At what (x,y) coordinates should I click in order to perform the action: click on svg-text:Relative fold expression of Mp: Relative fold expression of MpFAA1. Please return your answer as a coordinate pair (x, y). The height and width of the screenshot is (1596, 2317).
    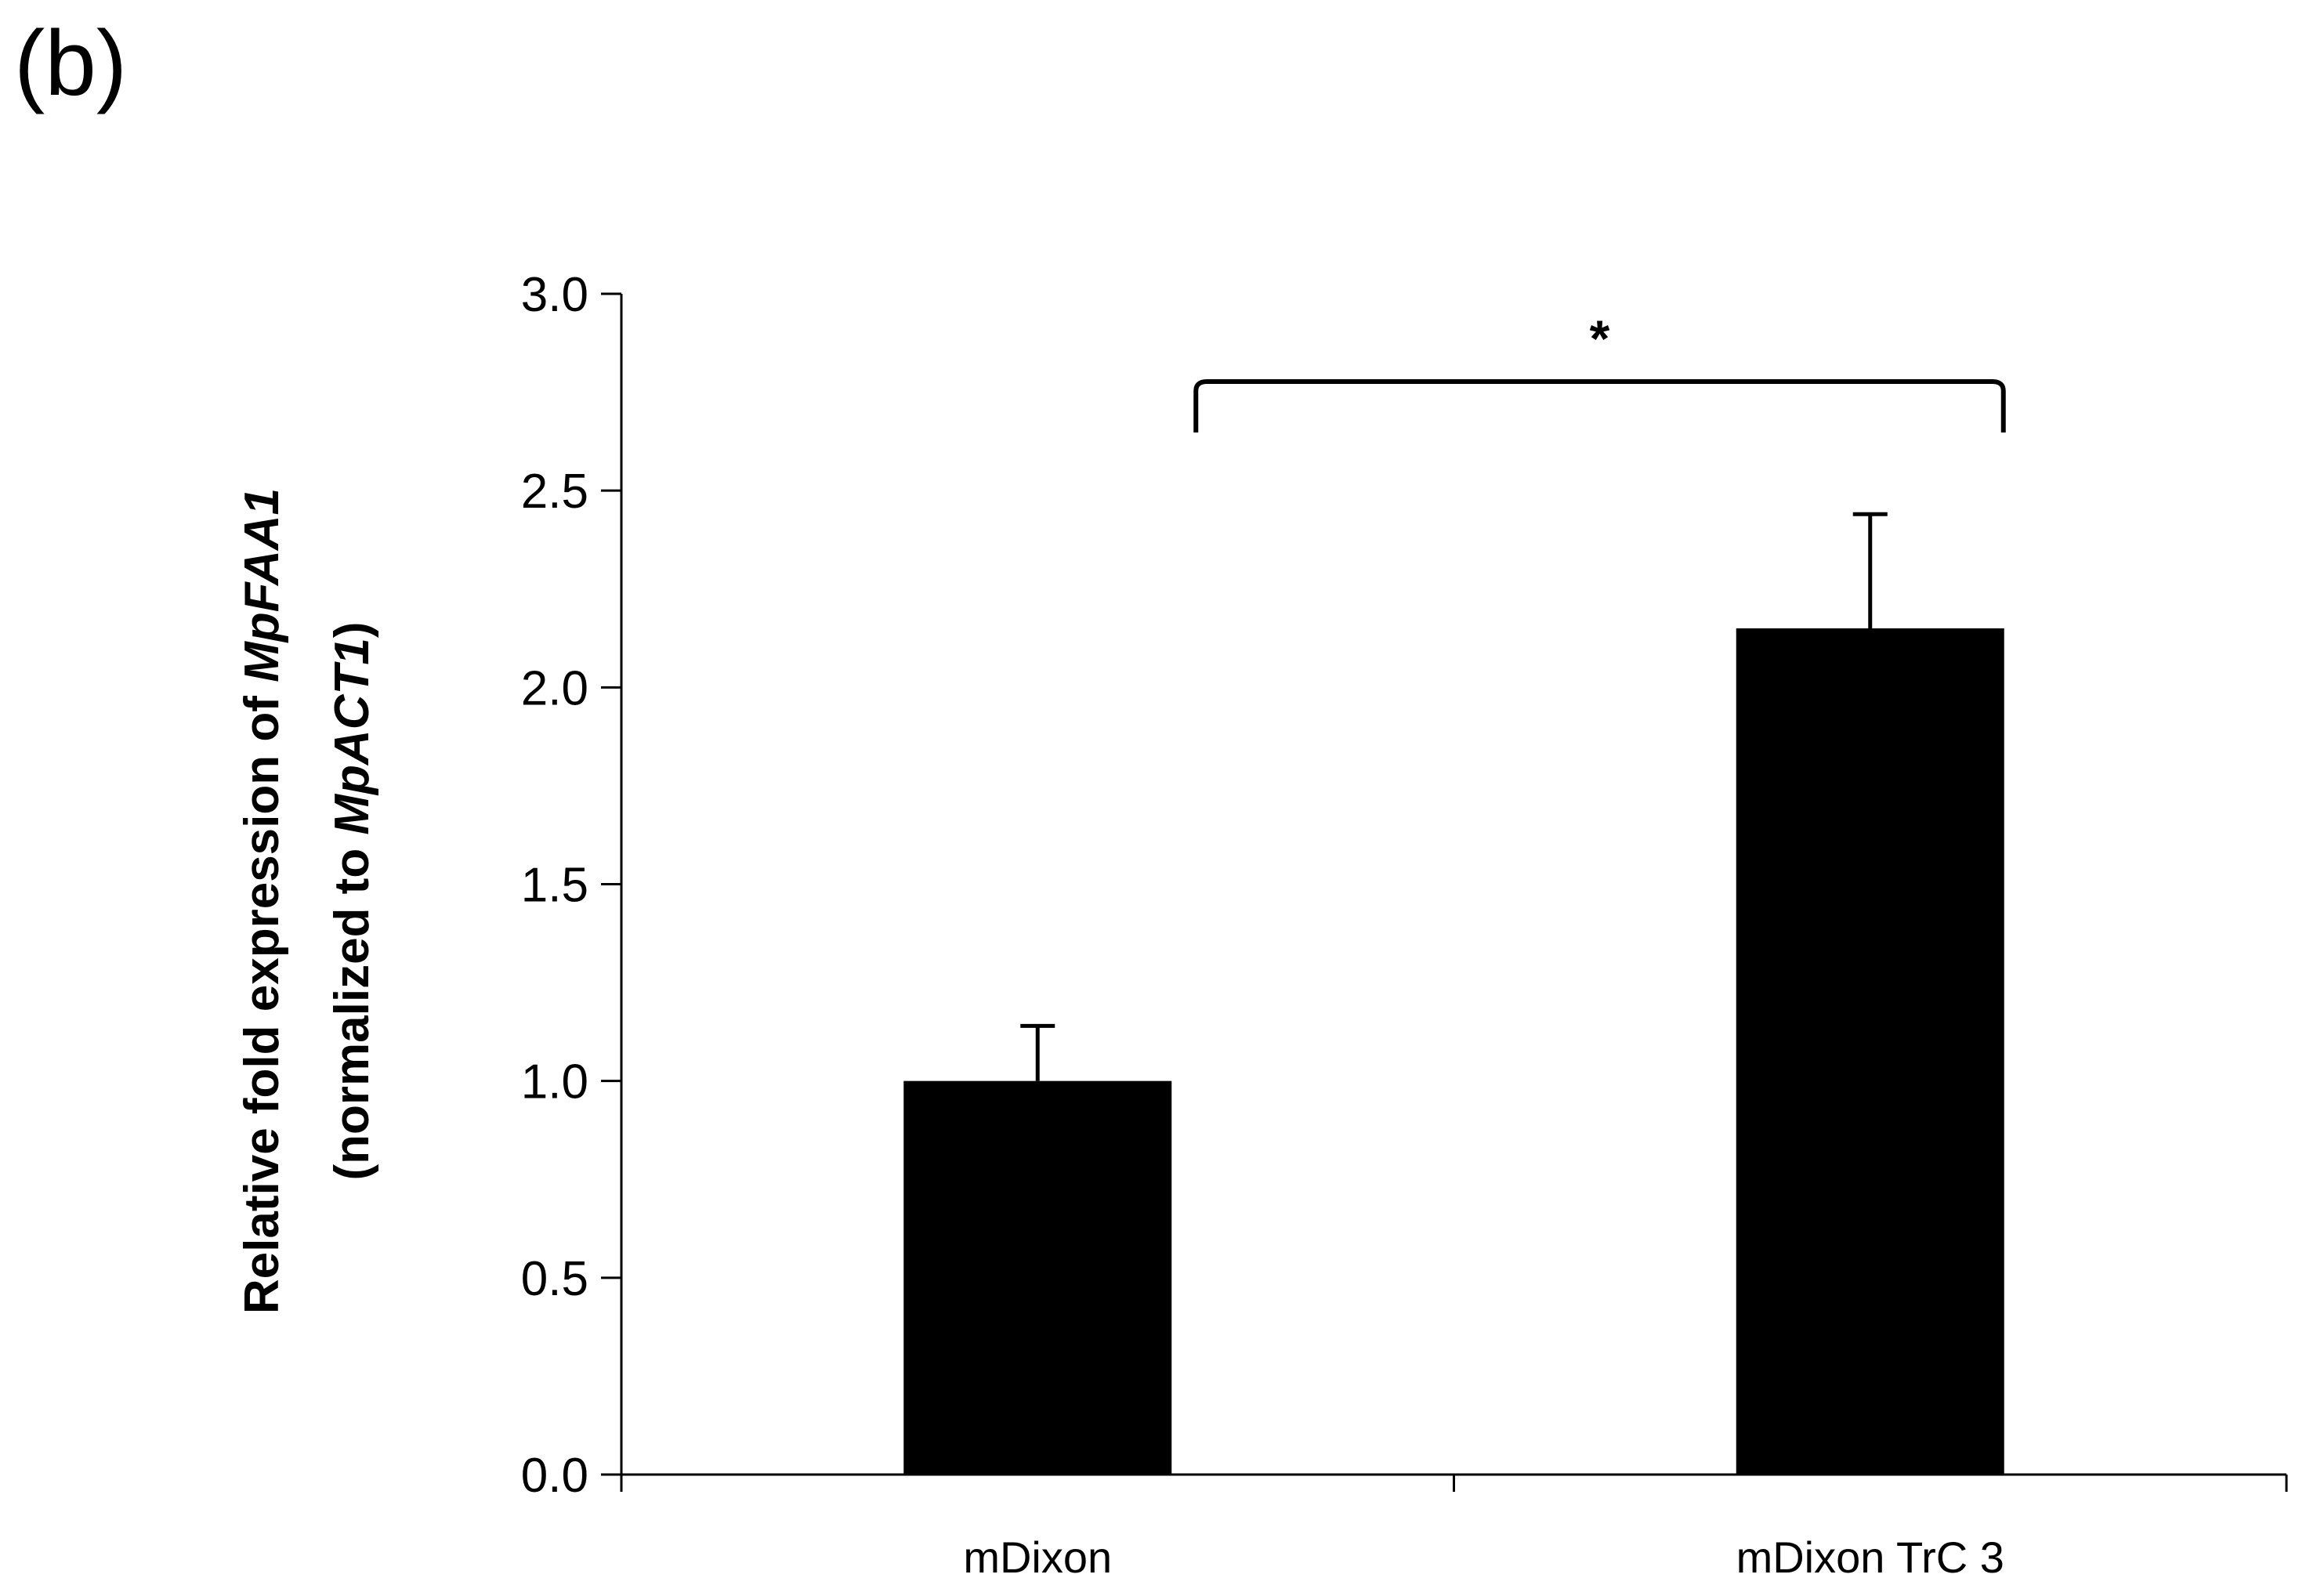
    Looking at the image, I should click on (262, 901).